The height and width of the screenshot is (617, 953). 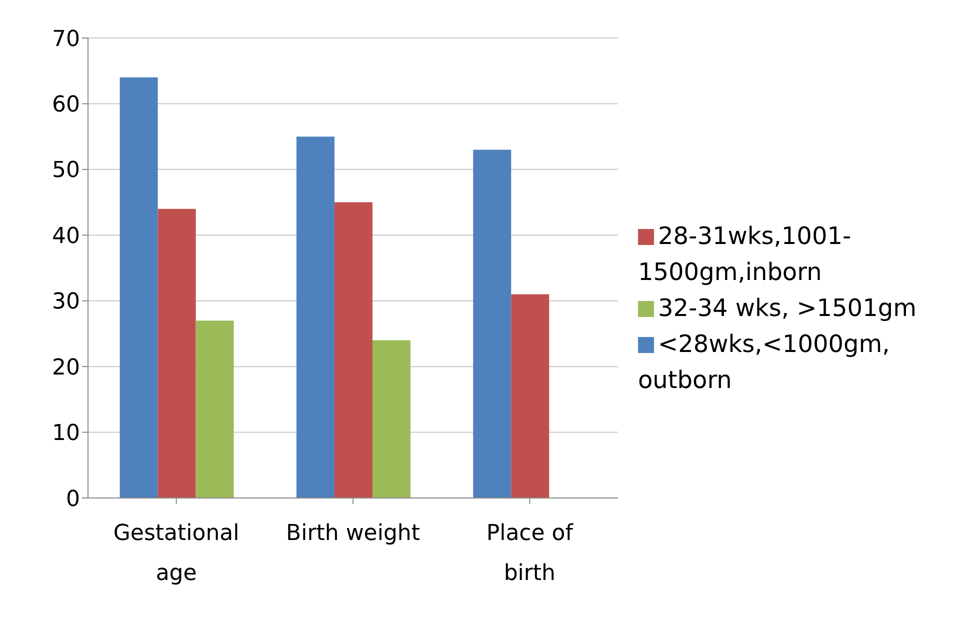 What do you see at coordinates (66, 433) in the screenshot?
I see `y-tick-label: 10` at bounding box center [66, 433].